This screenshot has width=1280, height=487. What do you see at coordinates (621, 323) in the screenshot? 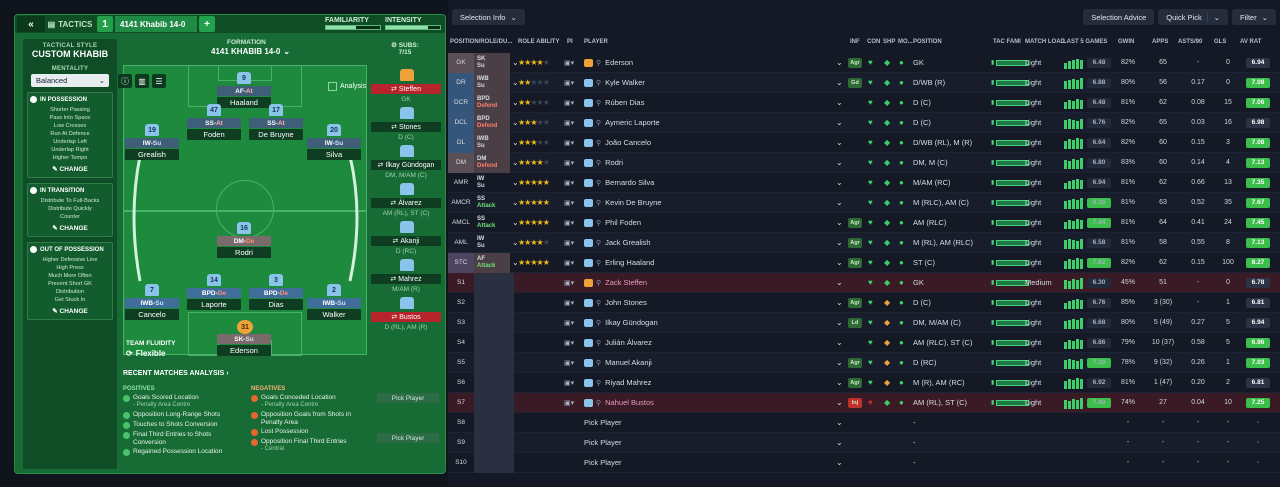
I see `player-cell: ⚲ Ilkay Gündogan` at bounding box center [621, 323].